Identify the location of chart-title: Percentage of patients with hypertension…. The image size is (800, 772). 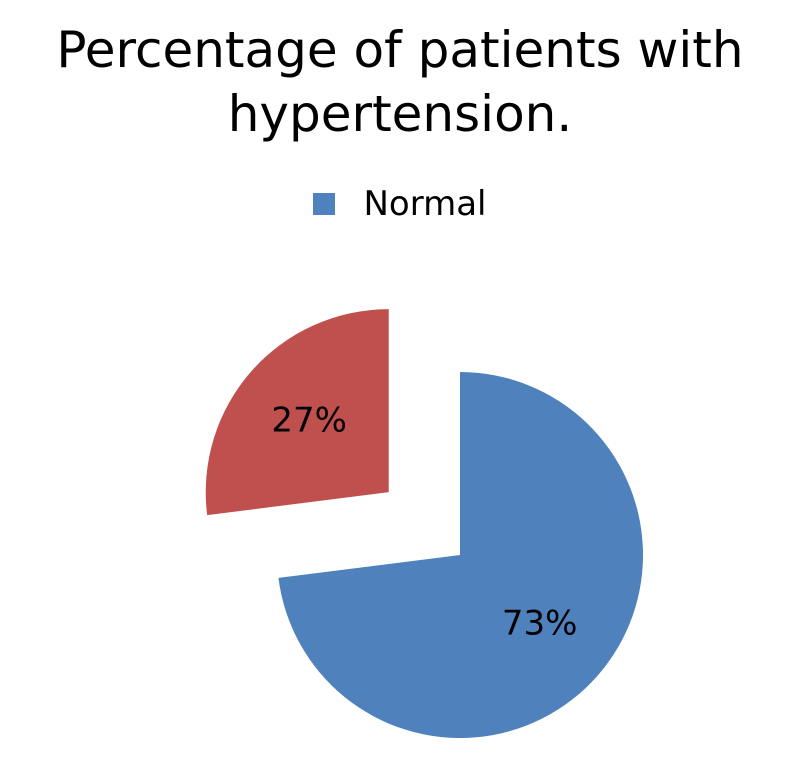
(400, 82).